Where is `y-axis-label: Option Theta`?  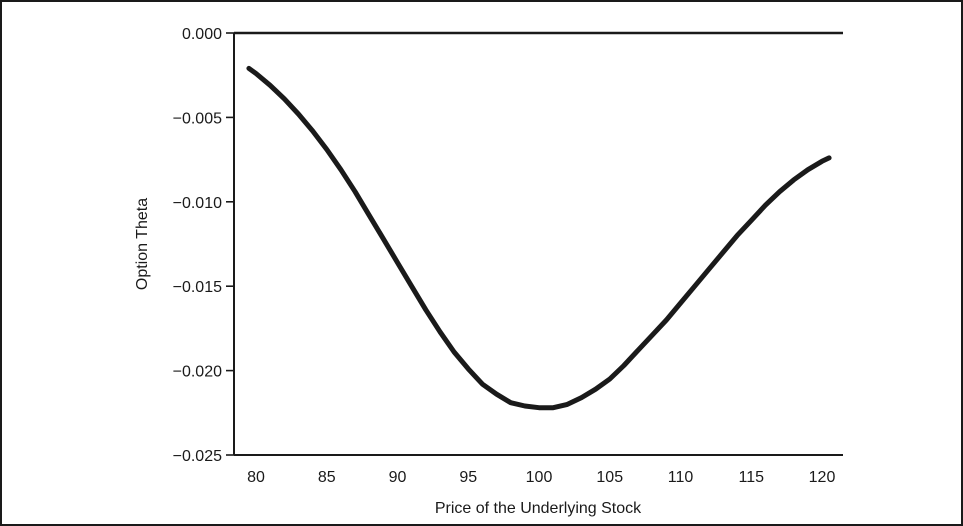
y-axis-label: Option Theta is located at coordinates (142, 244).